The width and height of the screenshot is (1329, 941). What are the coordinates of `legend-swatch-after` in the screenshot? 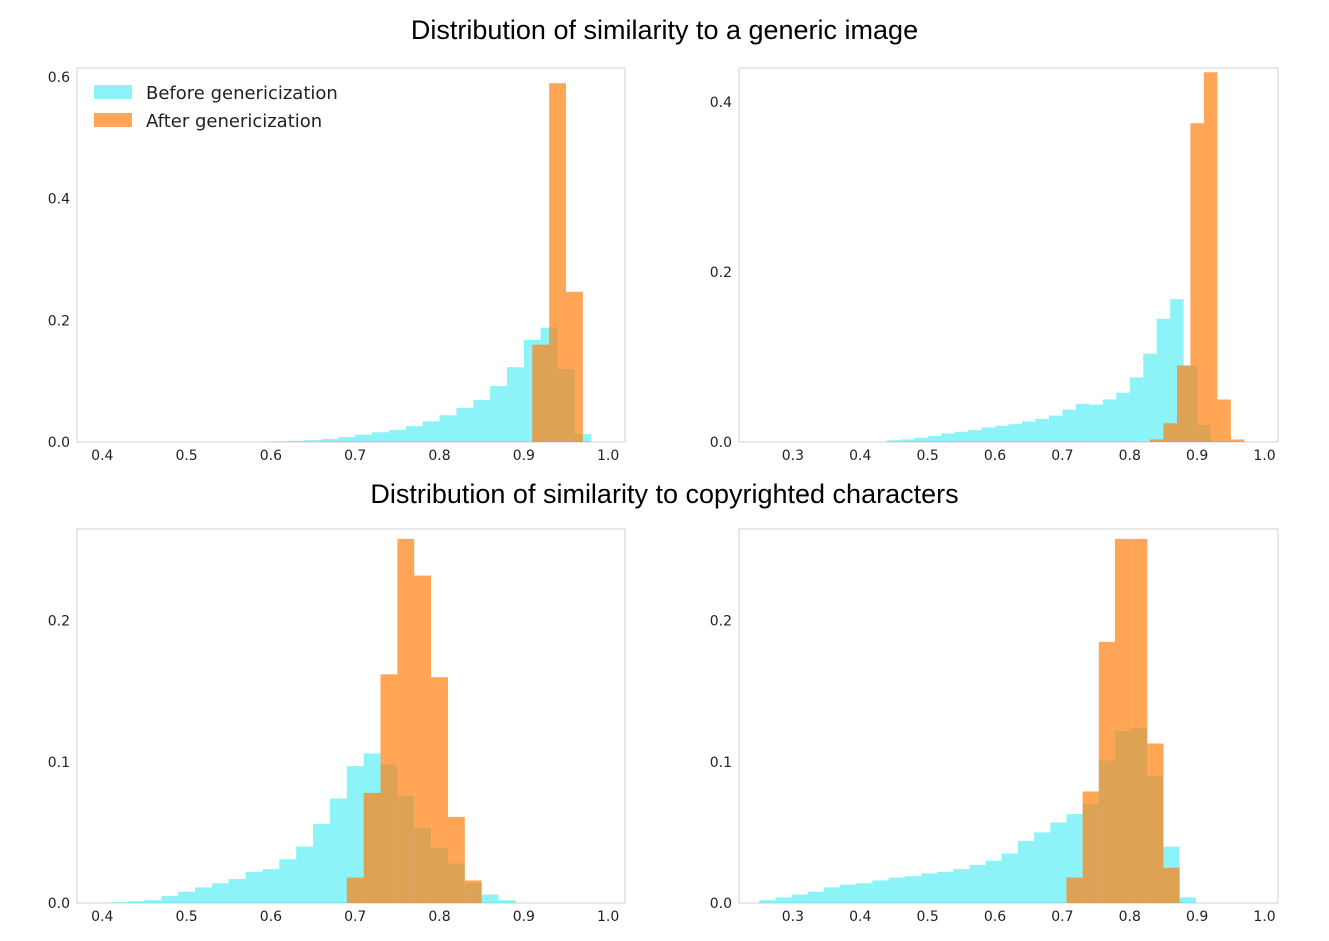 It's located at (113, 120).